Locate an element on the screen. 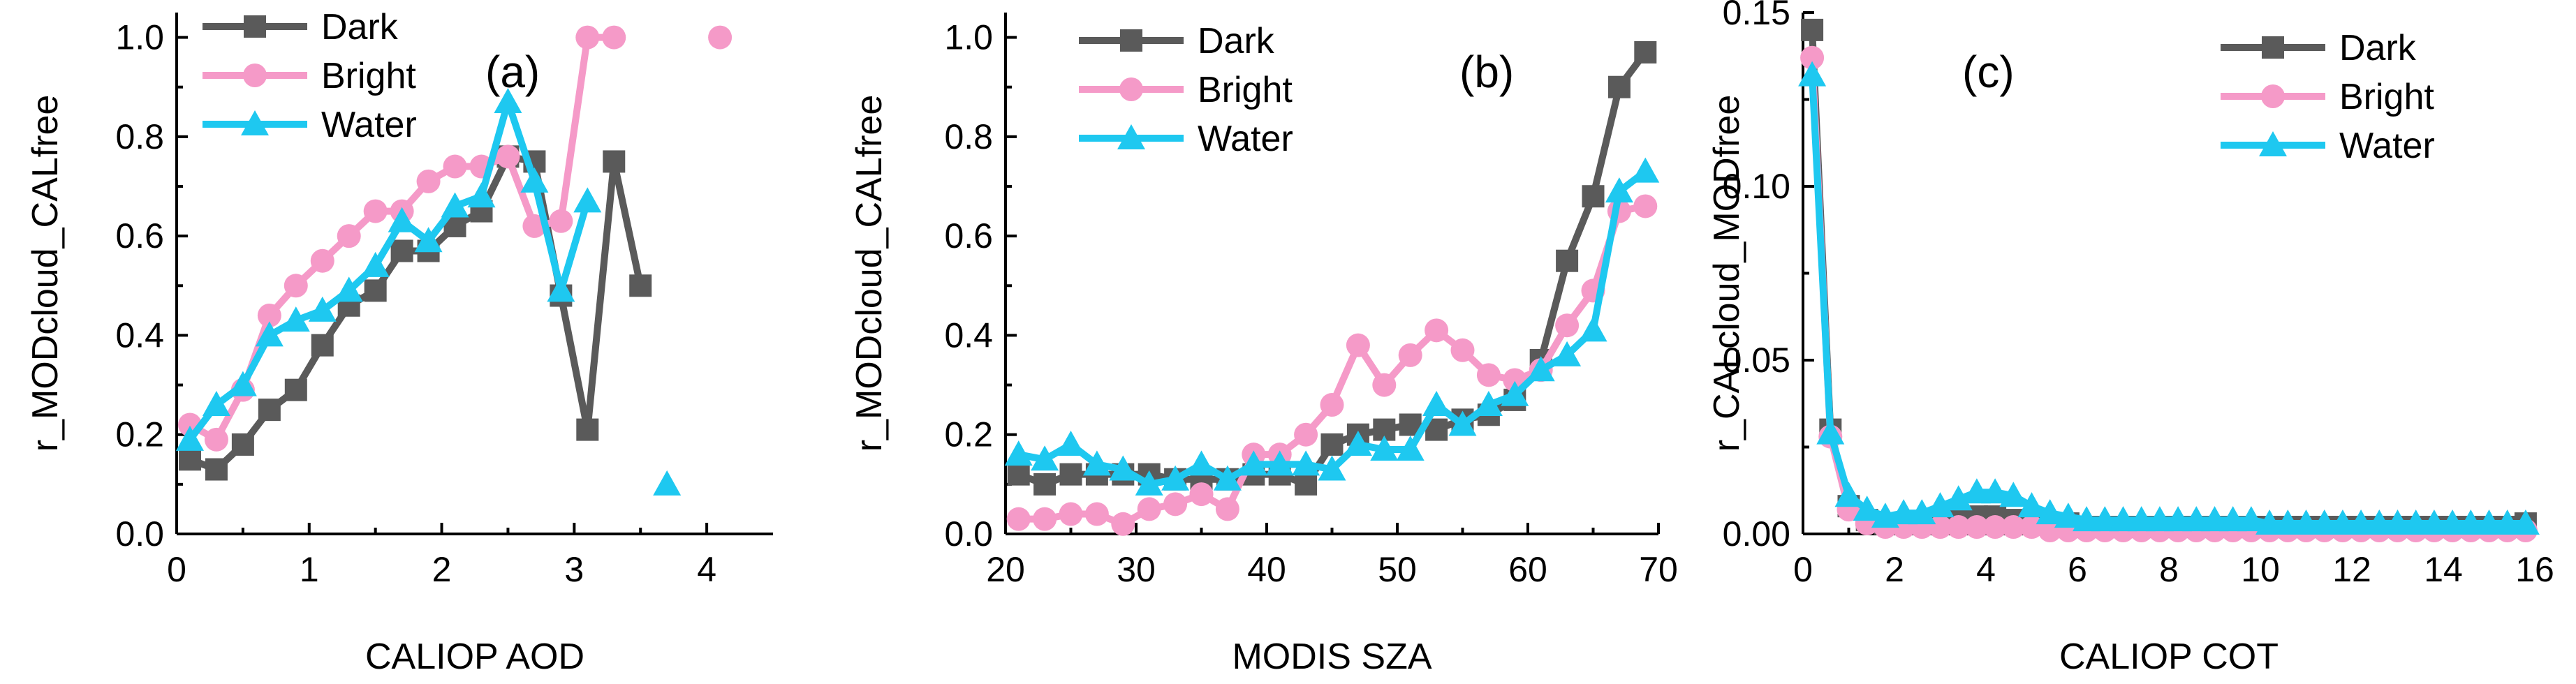 Image resolution: width=2576 pixels, height=684 pixels. series-line-water is located at coordinates (389, 270).